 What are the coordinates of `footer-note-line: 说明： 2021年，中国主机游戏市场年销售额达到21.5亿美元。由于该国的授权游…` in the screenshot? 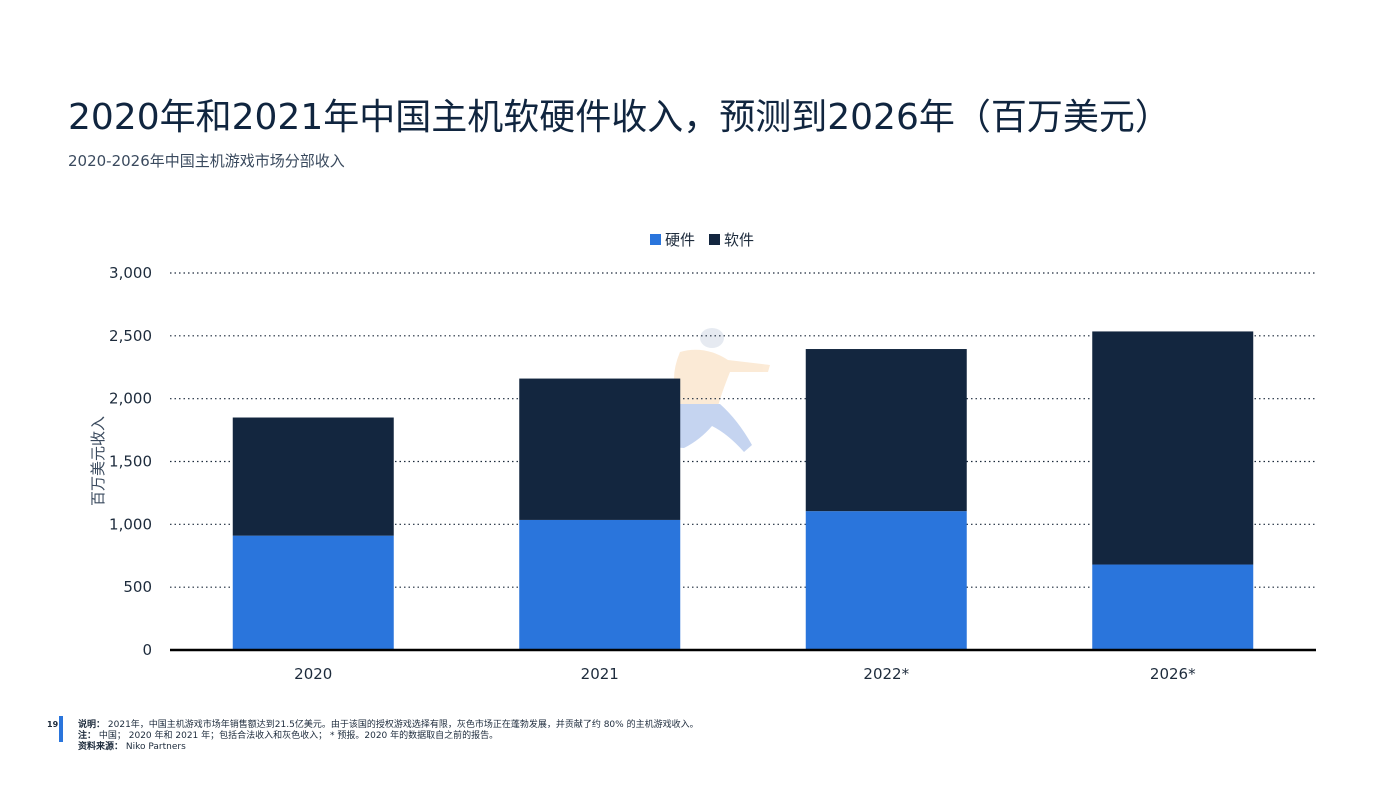 It's located at (388, 725).